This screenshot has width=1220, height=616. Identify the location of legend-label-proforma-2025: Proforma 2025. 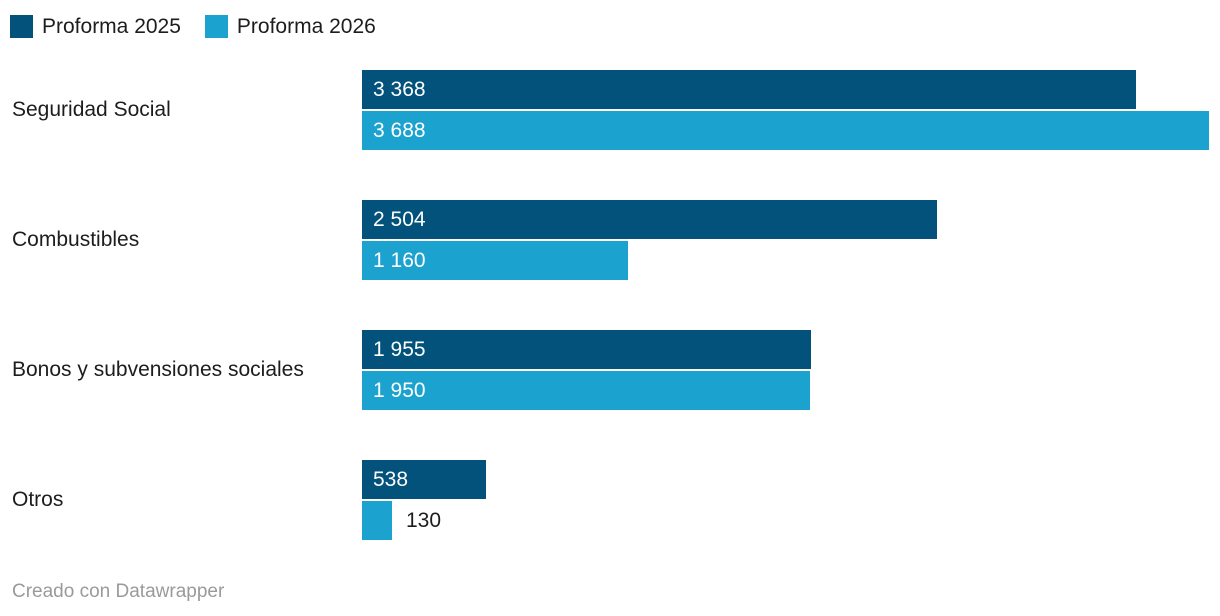
(111, 26).